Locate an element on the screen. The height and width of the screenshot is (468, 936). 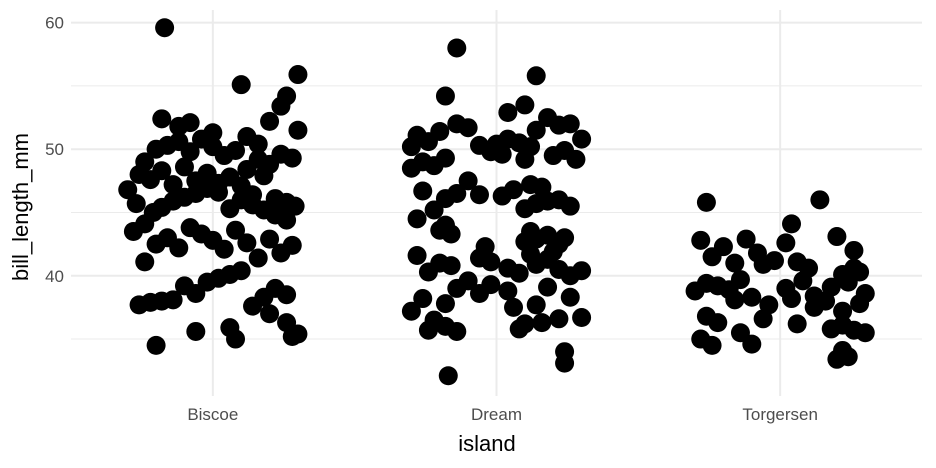
y-tick-labels: 40 50 60 is located at coordinates (54, 150).